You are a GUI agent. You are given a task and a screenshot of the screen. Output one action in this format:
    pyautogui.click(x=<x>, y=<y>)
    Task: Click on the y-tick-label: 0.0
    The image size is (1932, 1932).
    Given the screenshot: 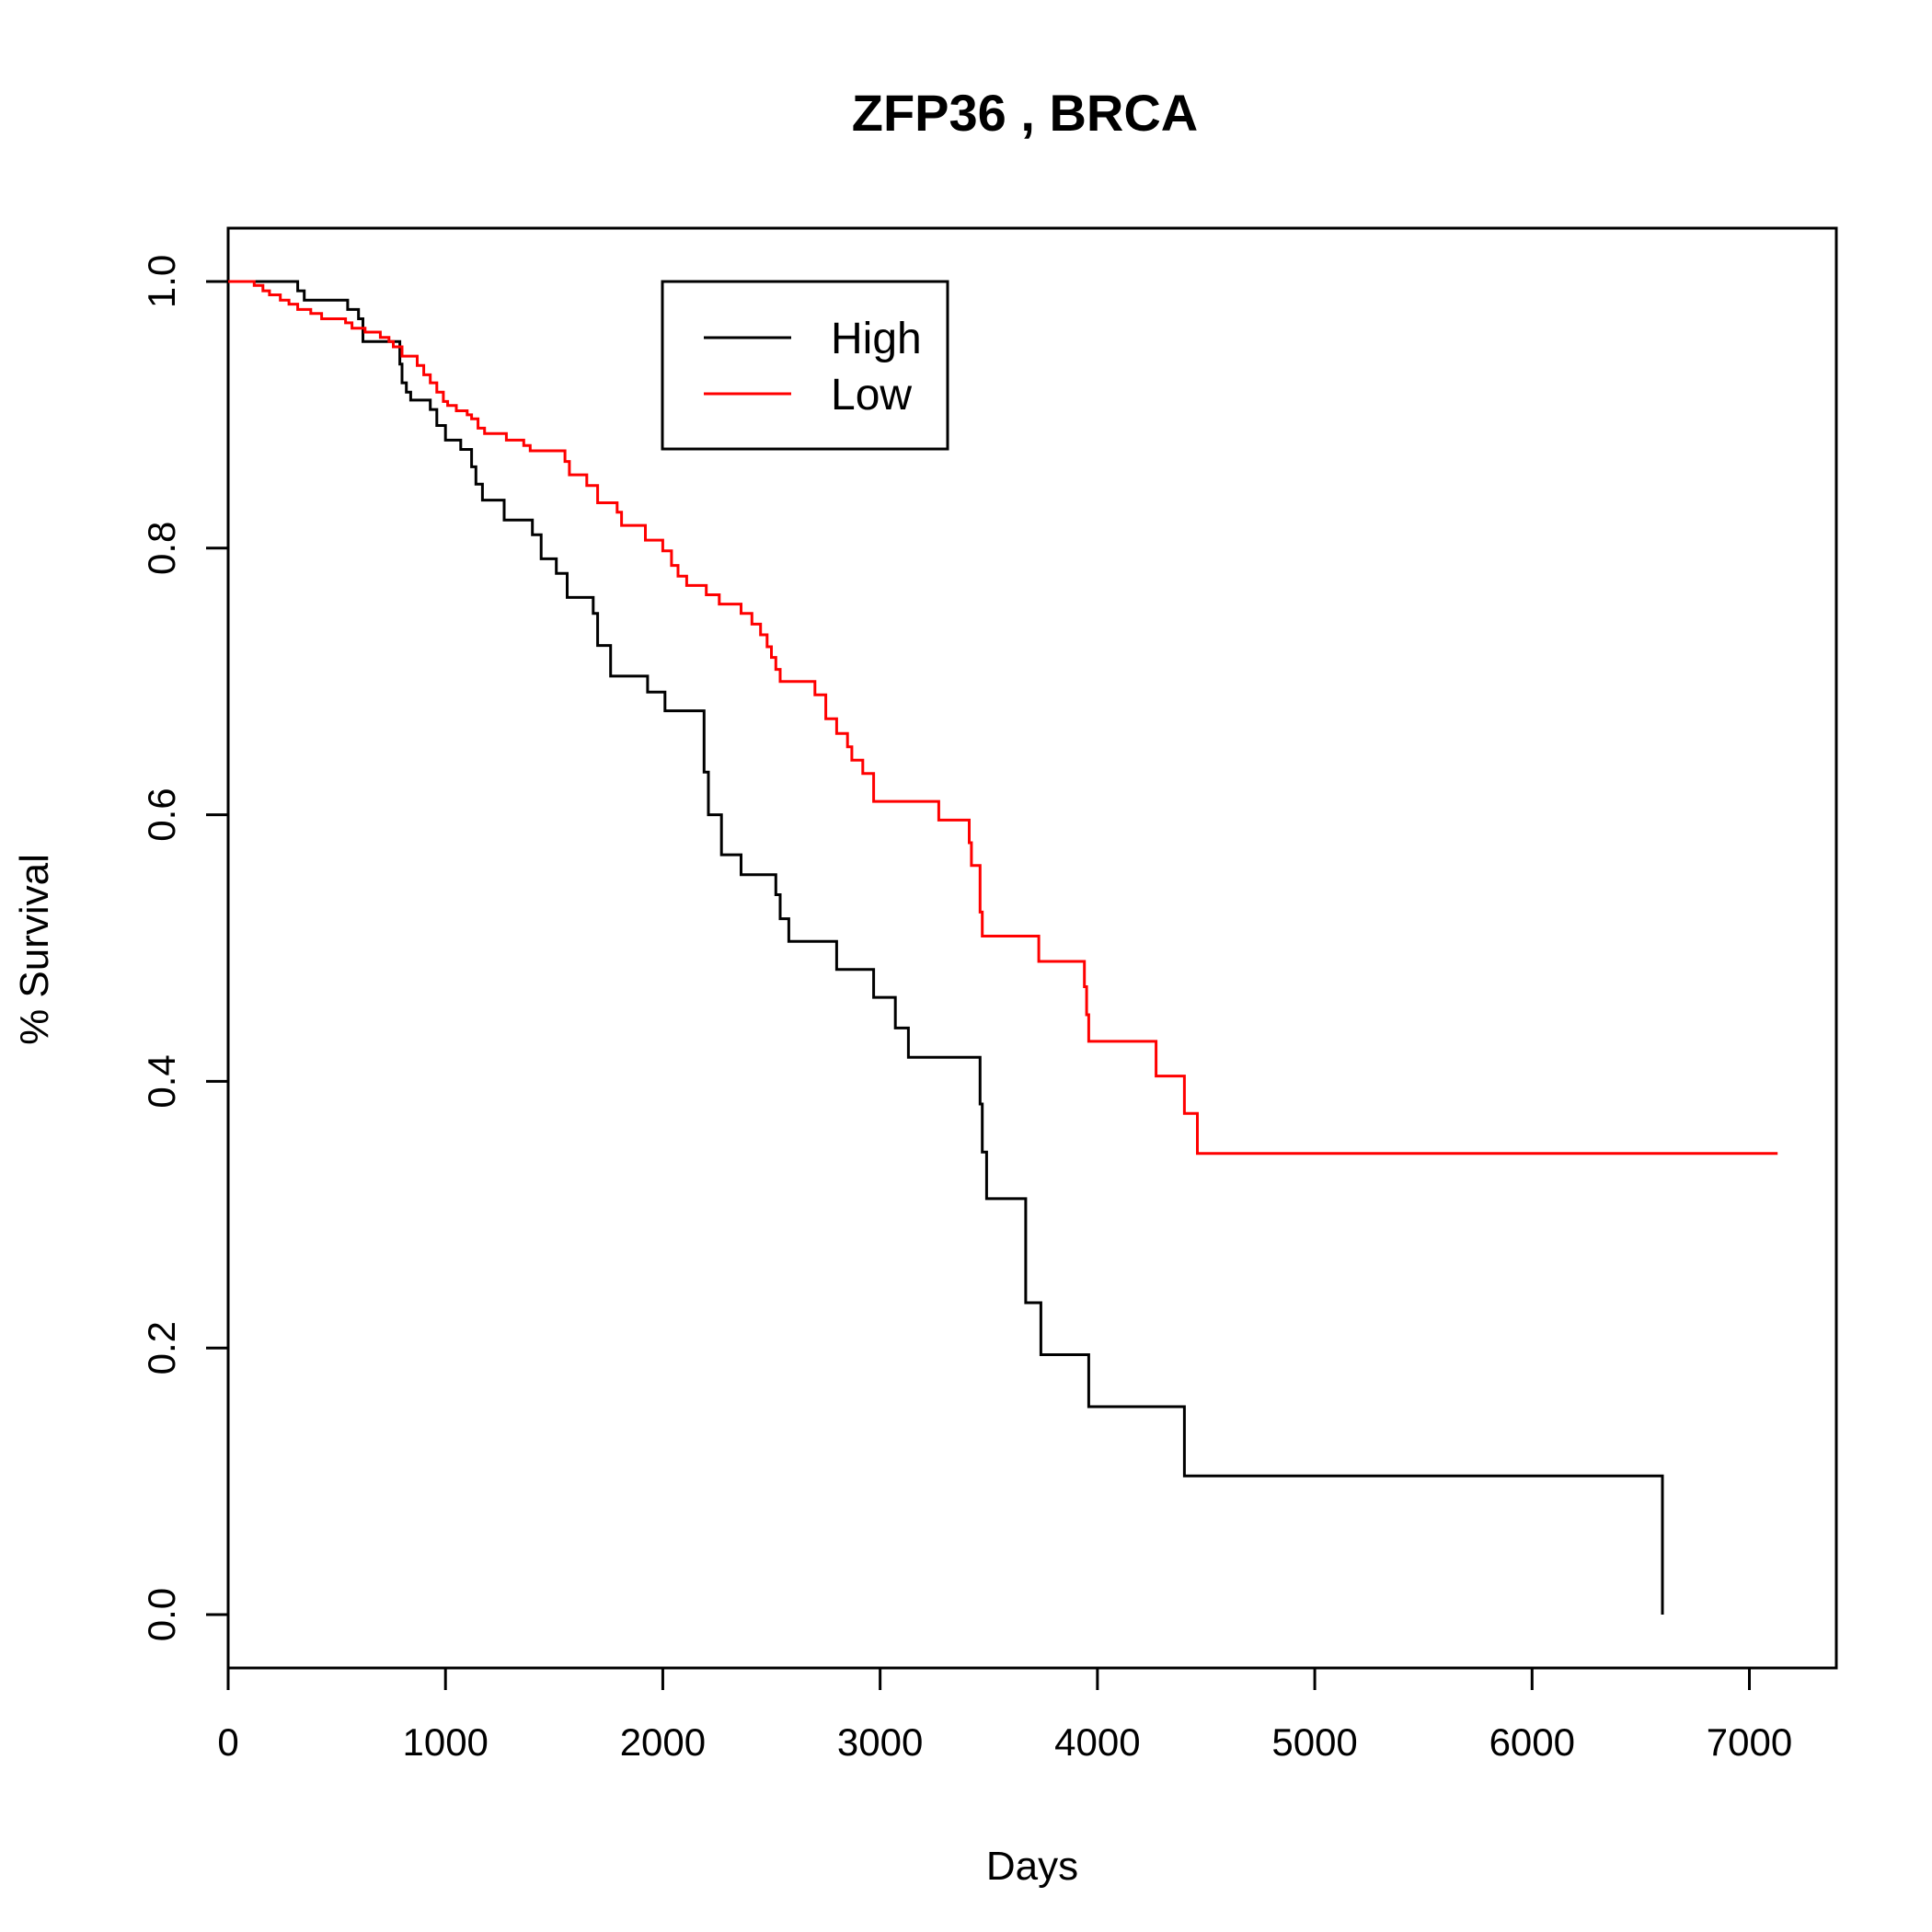 What is the action you would take?
    pyautogui.click(x=161, y=1614)
    